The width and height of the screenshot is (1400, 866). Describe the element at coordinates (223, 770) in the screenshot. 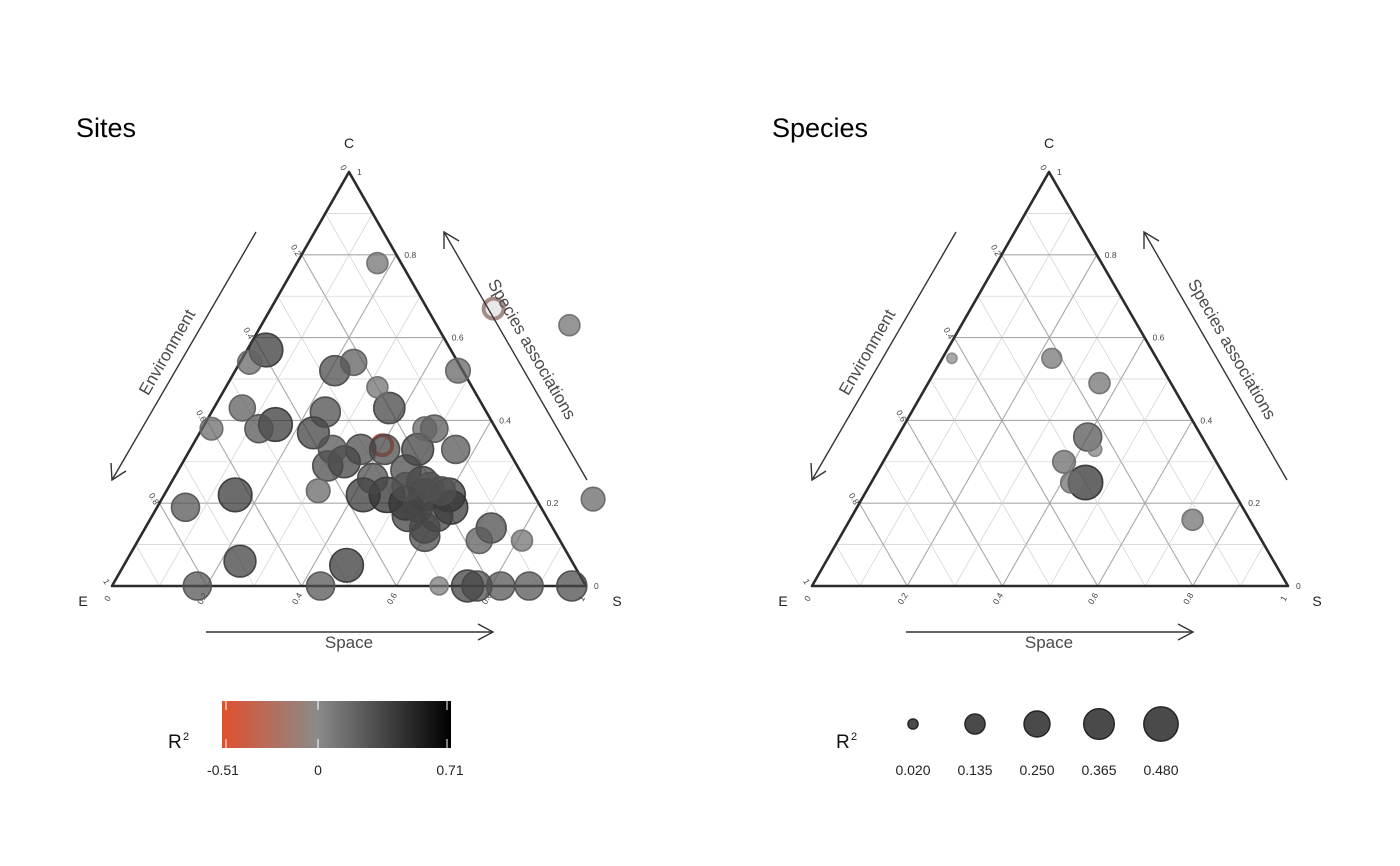

I see `colorbar-min-label: -0.51` at that location.